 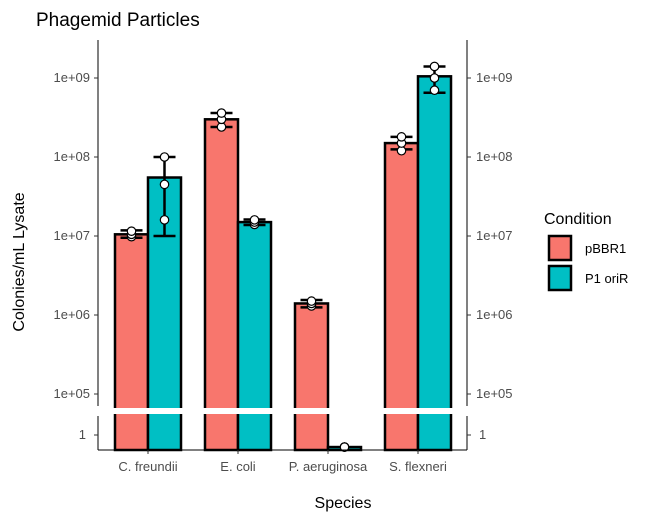 I want to click on y-tick-label-right-low-1: 1, so click(x=482, y=434).